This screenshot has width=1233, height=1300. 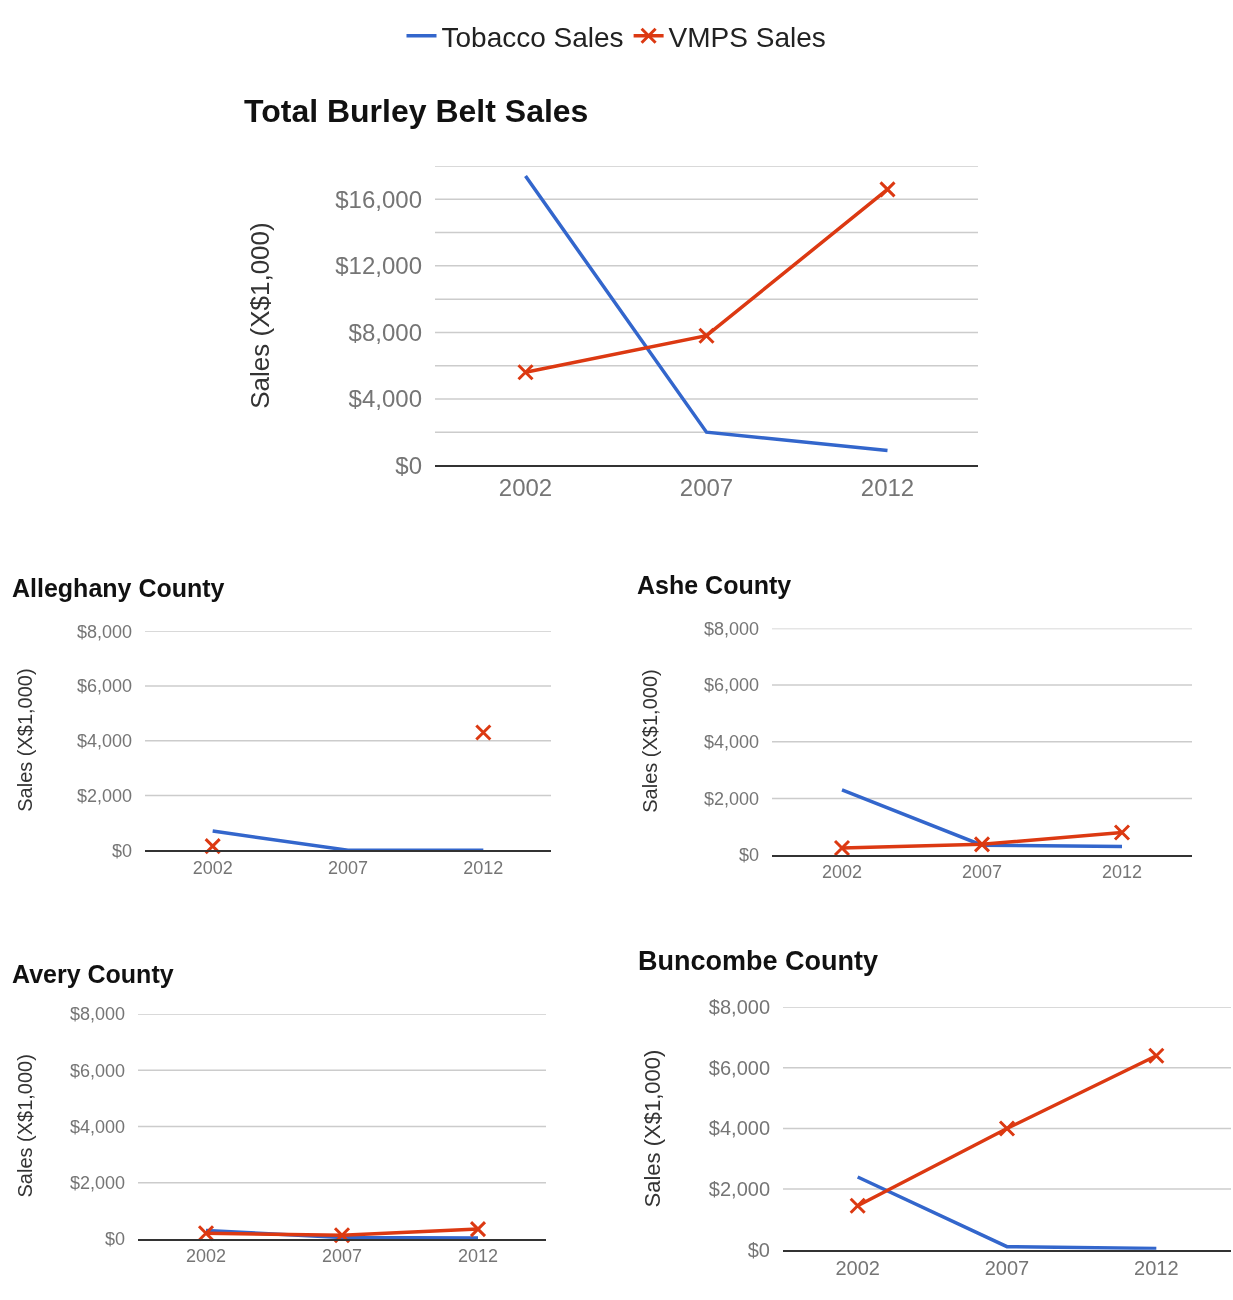 What do you see at coordinates (118, 588) in the screenshot?
I see `chart-title: Alleghany County` at bounding box center [118, 588].